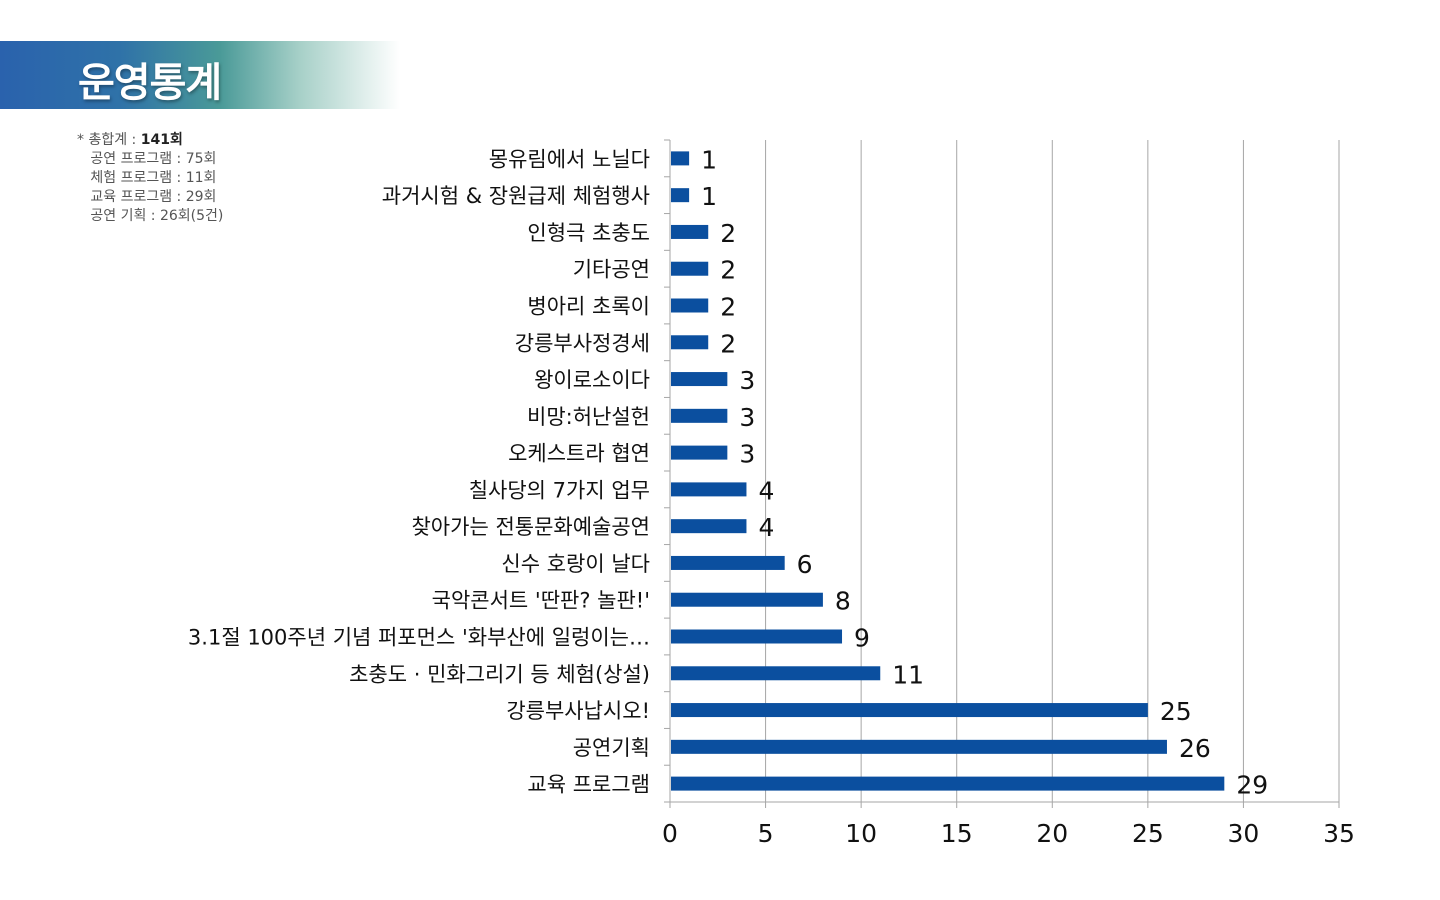 Image resolution: width=1440 pixels, height=900 pixels. I want to click on x-tick-label: 10, so click(861, 833).